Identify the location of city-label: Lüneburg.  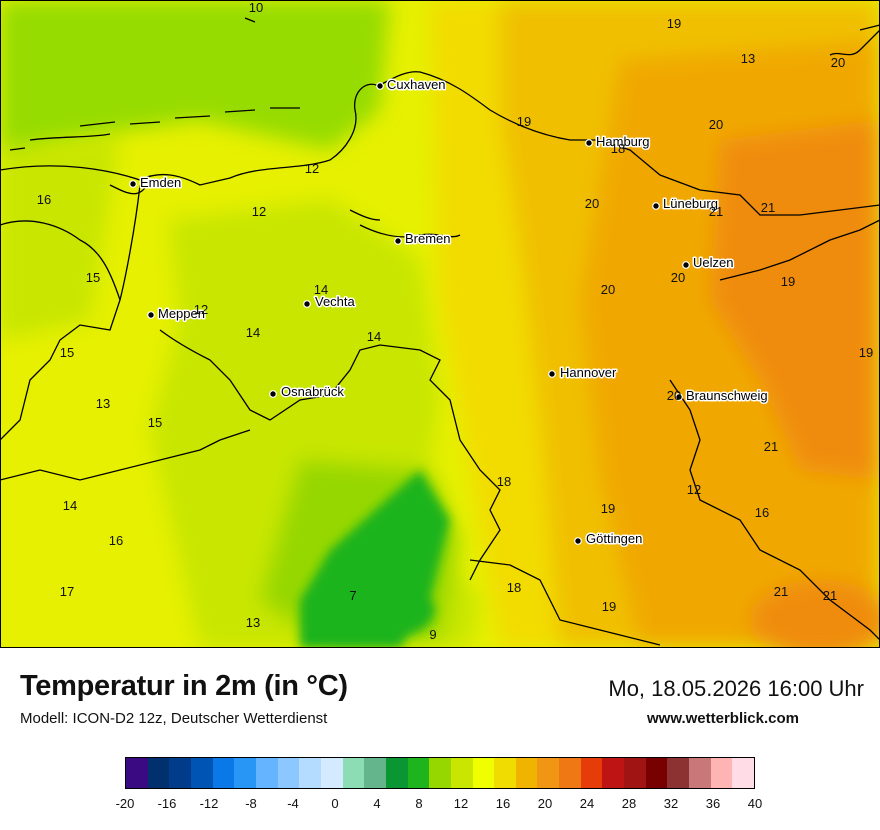
(690, 203).